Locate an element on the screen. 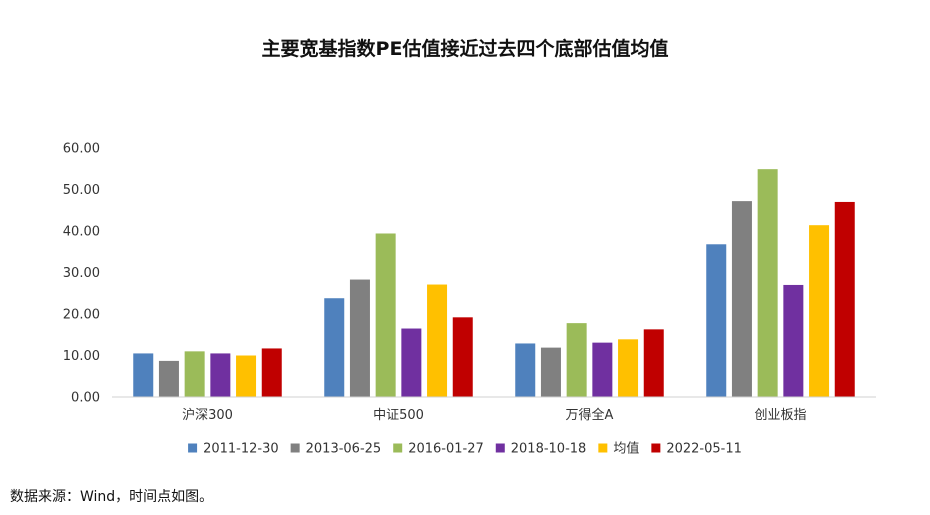  legend-item: 均值 is located at coordinates (618, 449).